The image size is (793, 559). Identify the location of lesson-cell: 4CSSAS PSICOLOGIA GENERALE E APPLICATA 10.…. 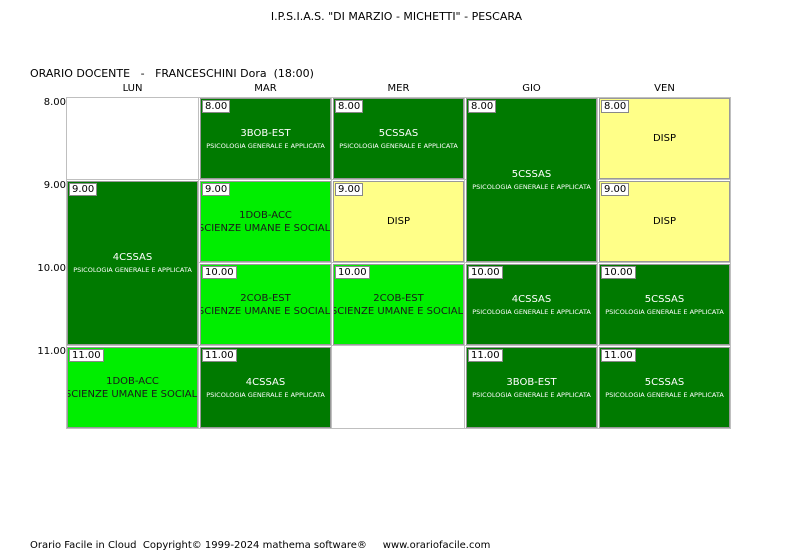
(531, 304).